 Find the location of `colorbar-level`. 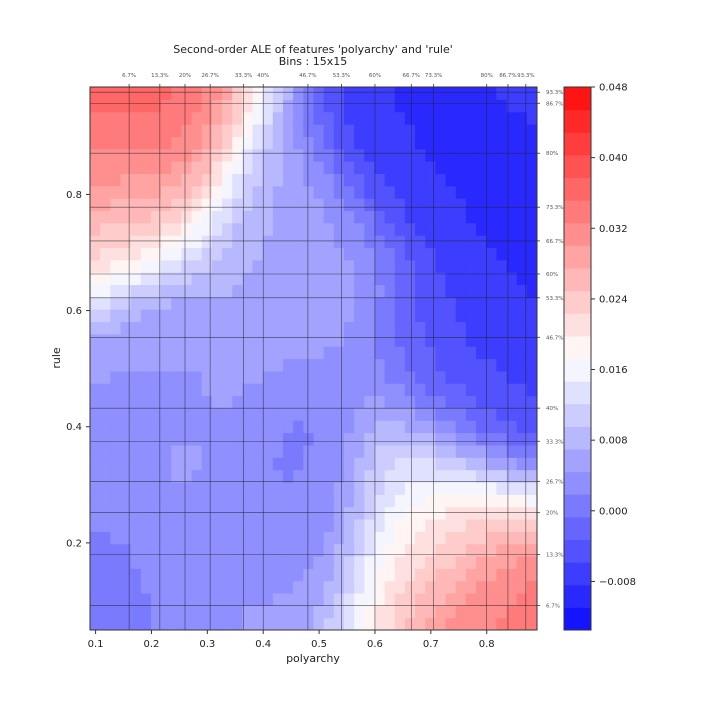

colorbar-level is located at coordinates (577, 415).